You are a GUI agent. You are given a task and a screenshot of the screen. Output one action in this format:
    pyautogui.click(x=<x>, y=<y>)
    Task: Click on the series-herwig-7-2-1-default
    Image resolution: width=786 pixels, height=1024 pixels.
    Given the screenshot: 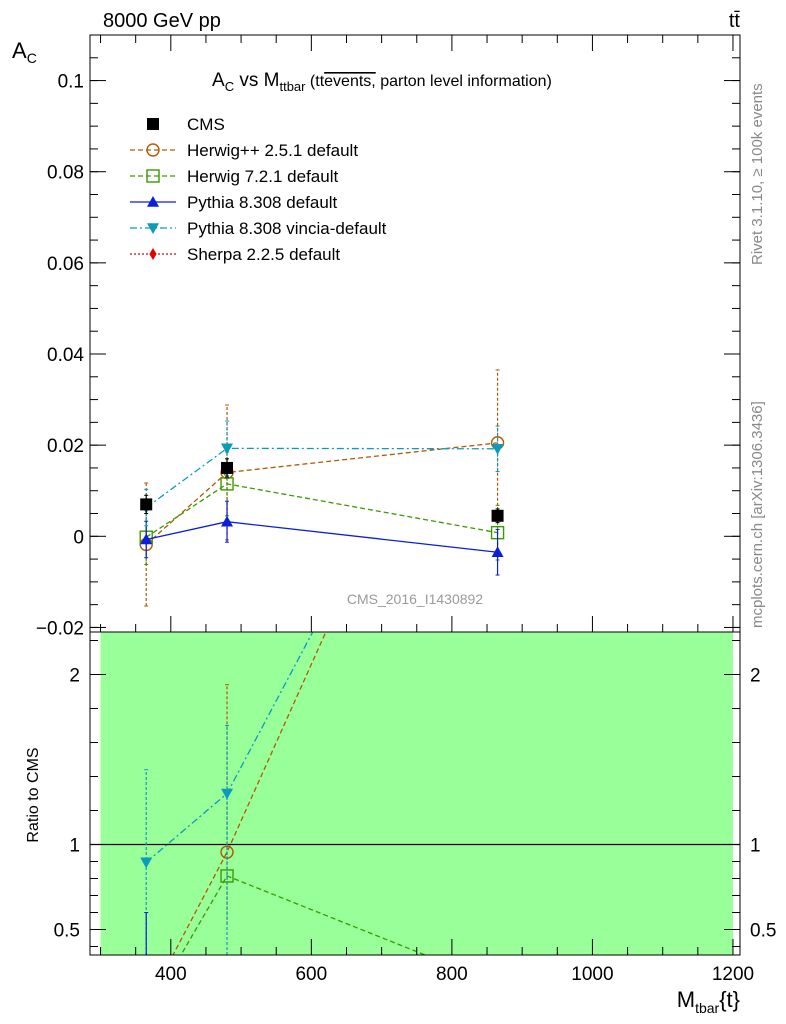 What is the action you would take?
    pyautogui.click(x=322, y=508)
    